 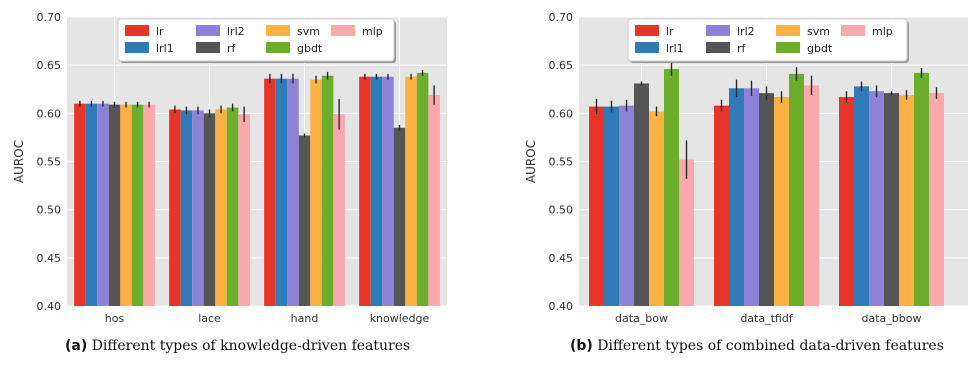 What do you see at coordinates (175, 207) in the screenshot?
I see `bar-lr-lace` at bounding box center [175, 207].